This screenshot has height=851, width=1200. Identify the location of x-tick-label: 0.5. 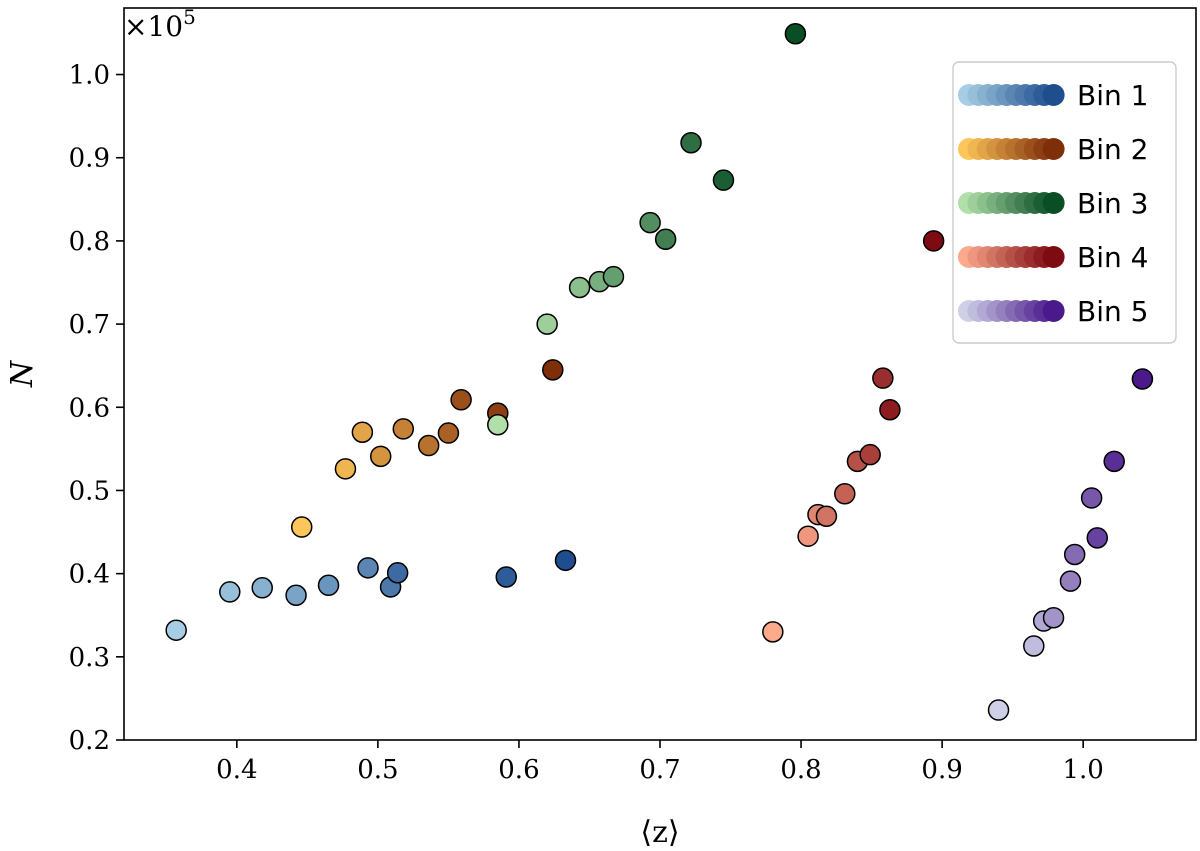
(377, 770).